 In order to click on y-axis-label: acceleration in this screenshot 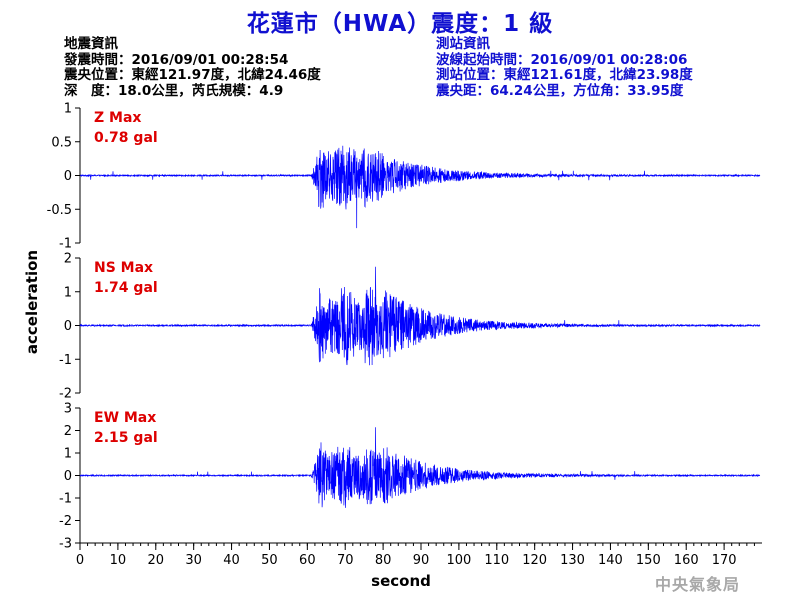, I will do `click(32, 302)`.